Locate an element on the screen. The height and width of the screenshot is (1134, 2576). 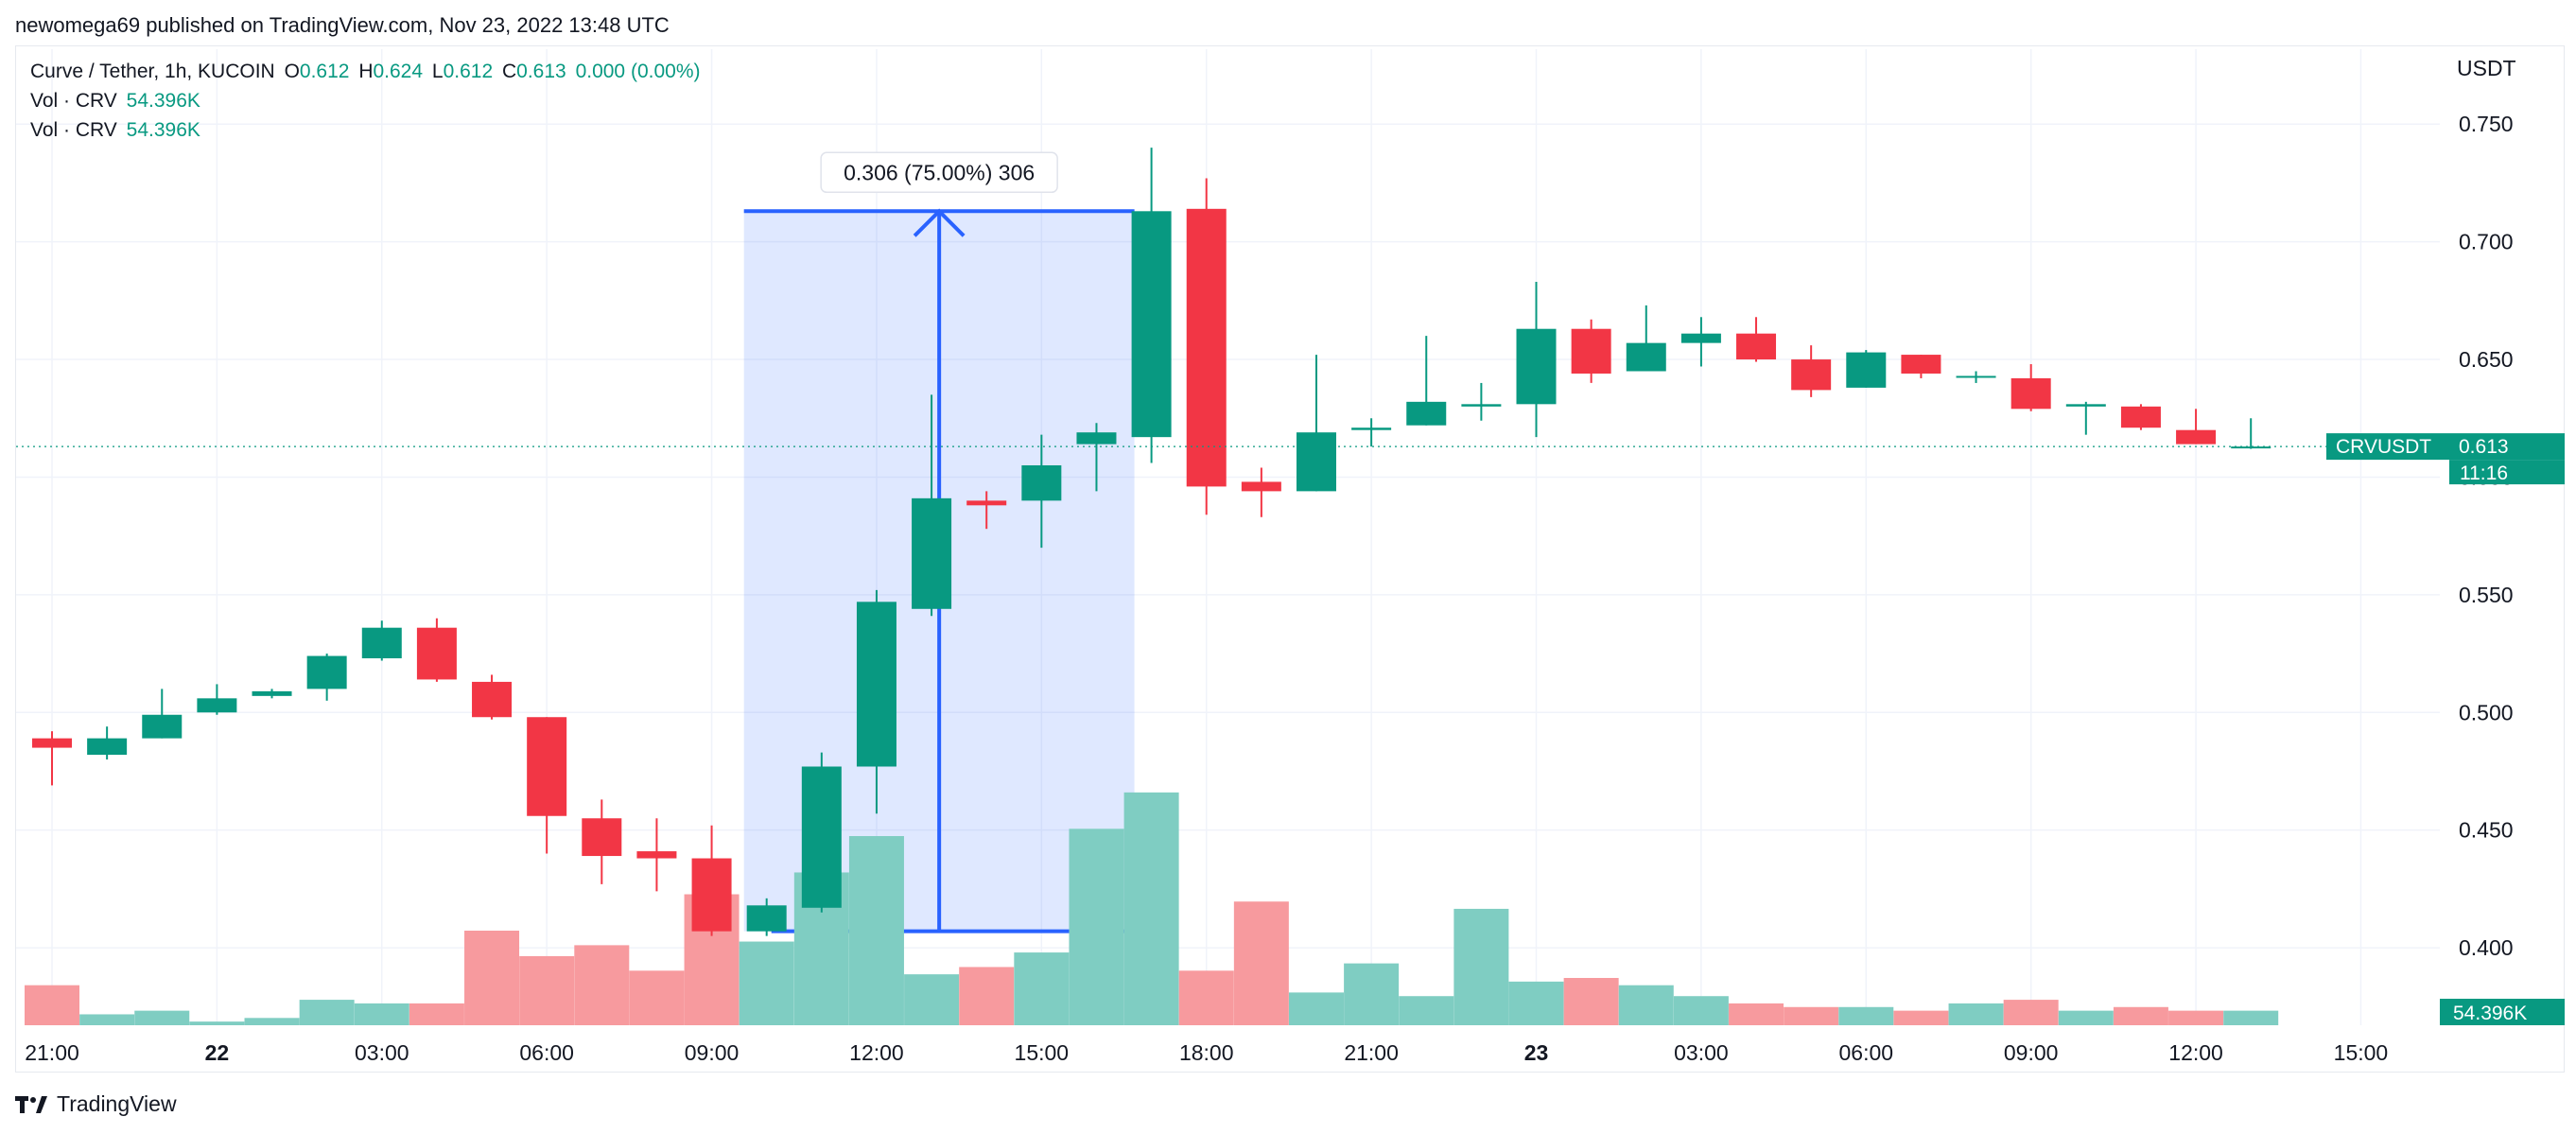
currency-label: USDT is located at coordinates (2486, 68).